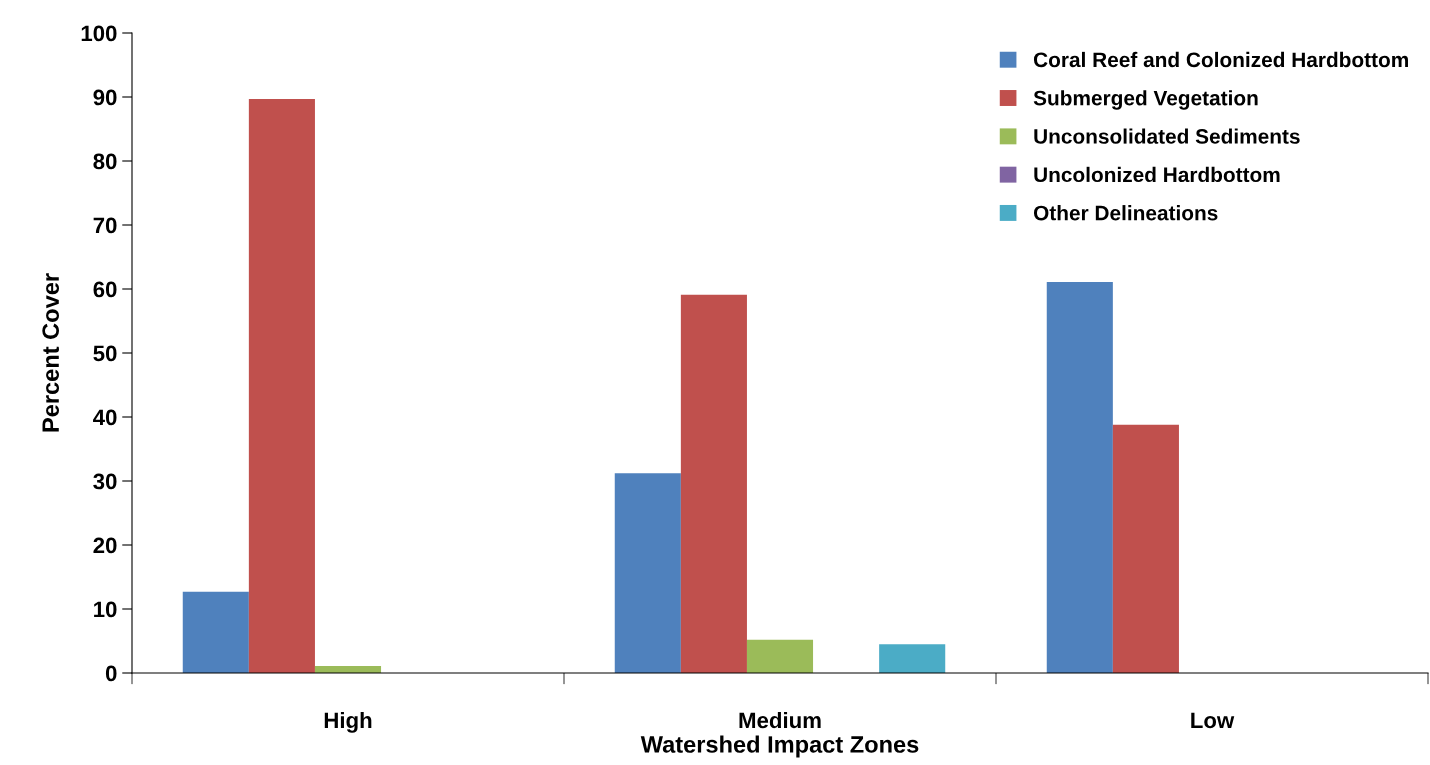 The height and width of the screenshot is (765, 1430). What do you see at coordinates (99, 33) in the screenshot?
I see `y-tick-label: 100` at bounding box center [99, 33].